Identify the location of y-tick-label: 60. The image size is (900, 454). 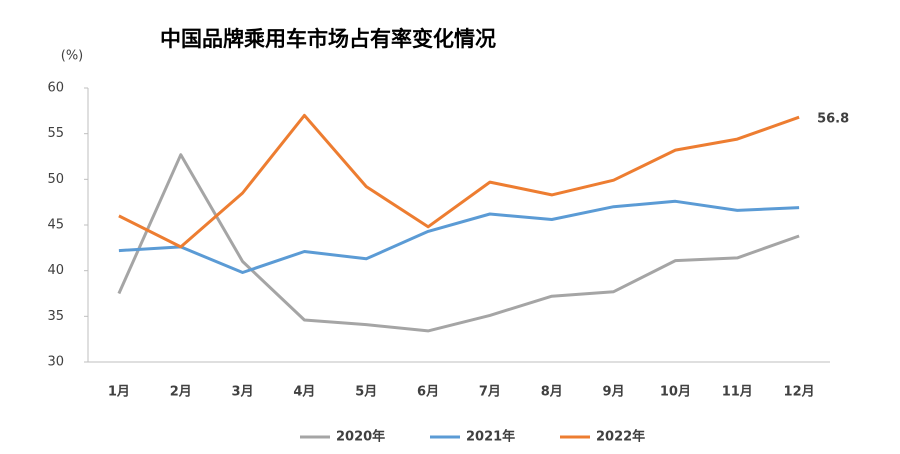
(55, 88).